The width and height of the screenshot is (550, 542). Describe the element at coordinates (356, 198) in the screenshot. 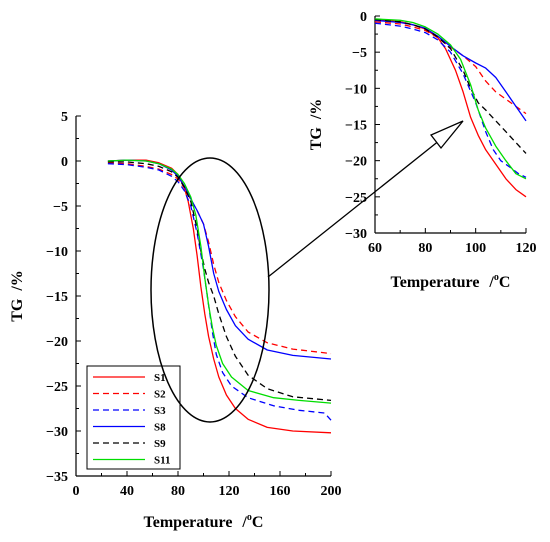

I see `inset-y-tick-label: −25` at that location.